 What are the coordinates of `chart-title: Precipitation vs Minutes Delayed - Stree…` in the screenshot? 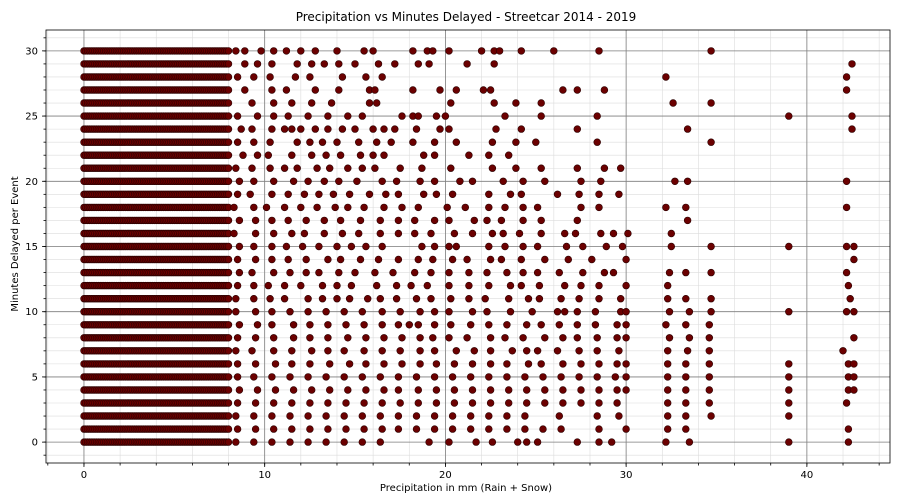 It's located at (466, 17).